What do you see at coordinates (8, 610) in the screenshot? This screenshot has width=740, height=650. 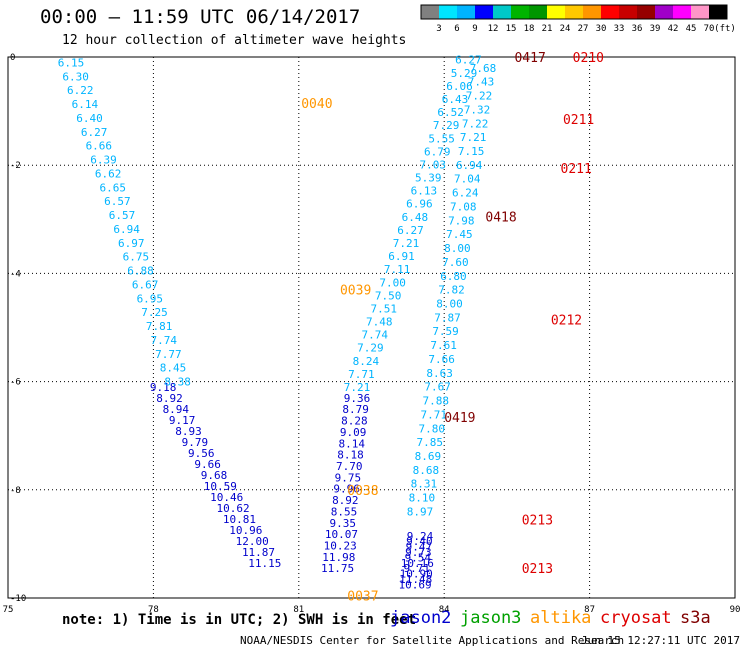 I see `x-tick-label: 75` at bounding box center [8, 610].